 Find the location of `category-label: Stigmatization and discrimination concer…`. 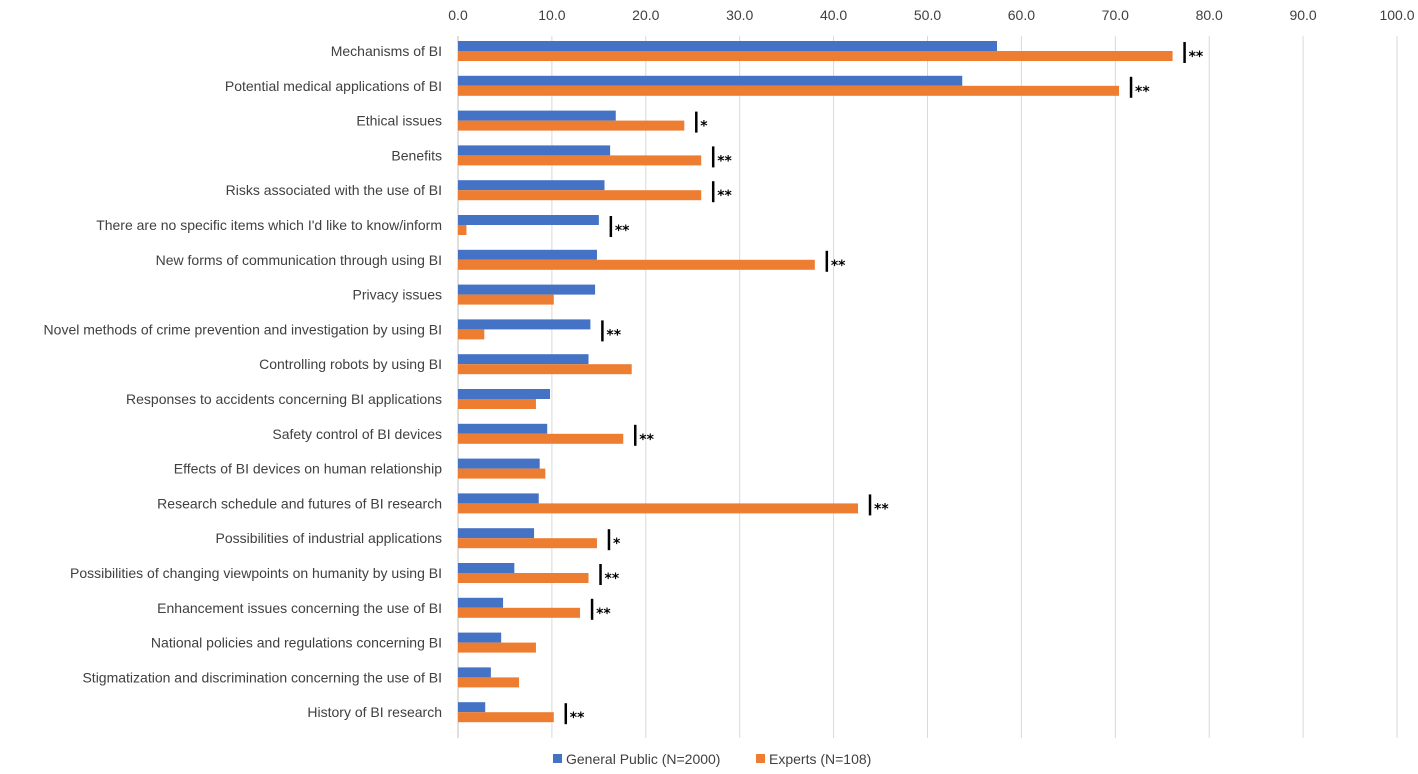

category-label: Stigmatization and discrimination concer… is located at coordinates (262, 677).